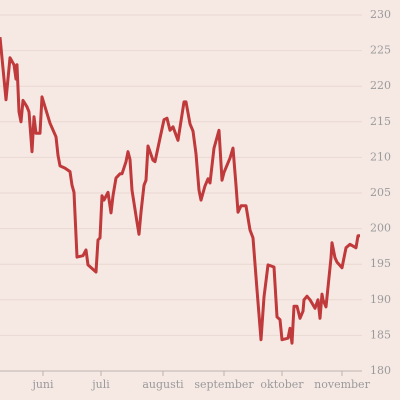 This screenshot has height=400, width=400. What do you see at coordinates (380, 121) in the screenshot?
I see `y-tick-label: 215` at bounding box center [380, 121].